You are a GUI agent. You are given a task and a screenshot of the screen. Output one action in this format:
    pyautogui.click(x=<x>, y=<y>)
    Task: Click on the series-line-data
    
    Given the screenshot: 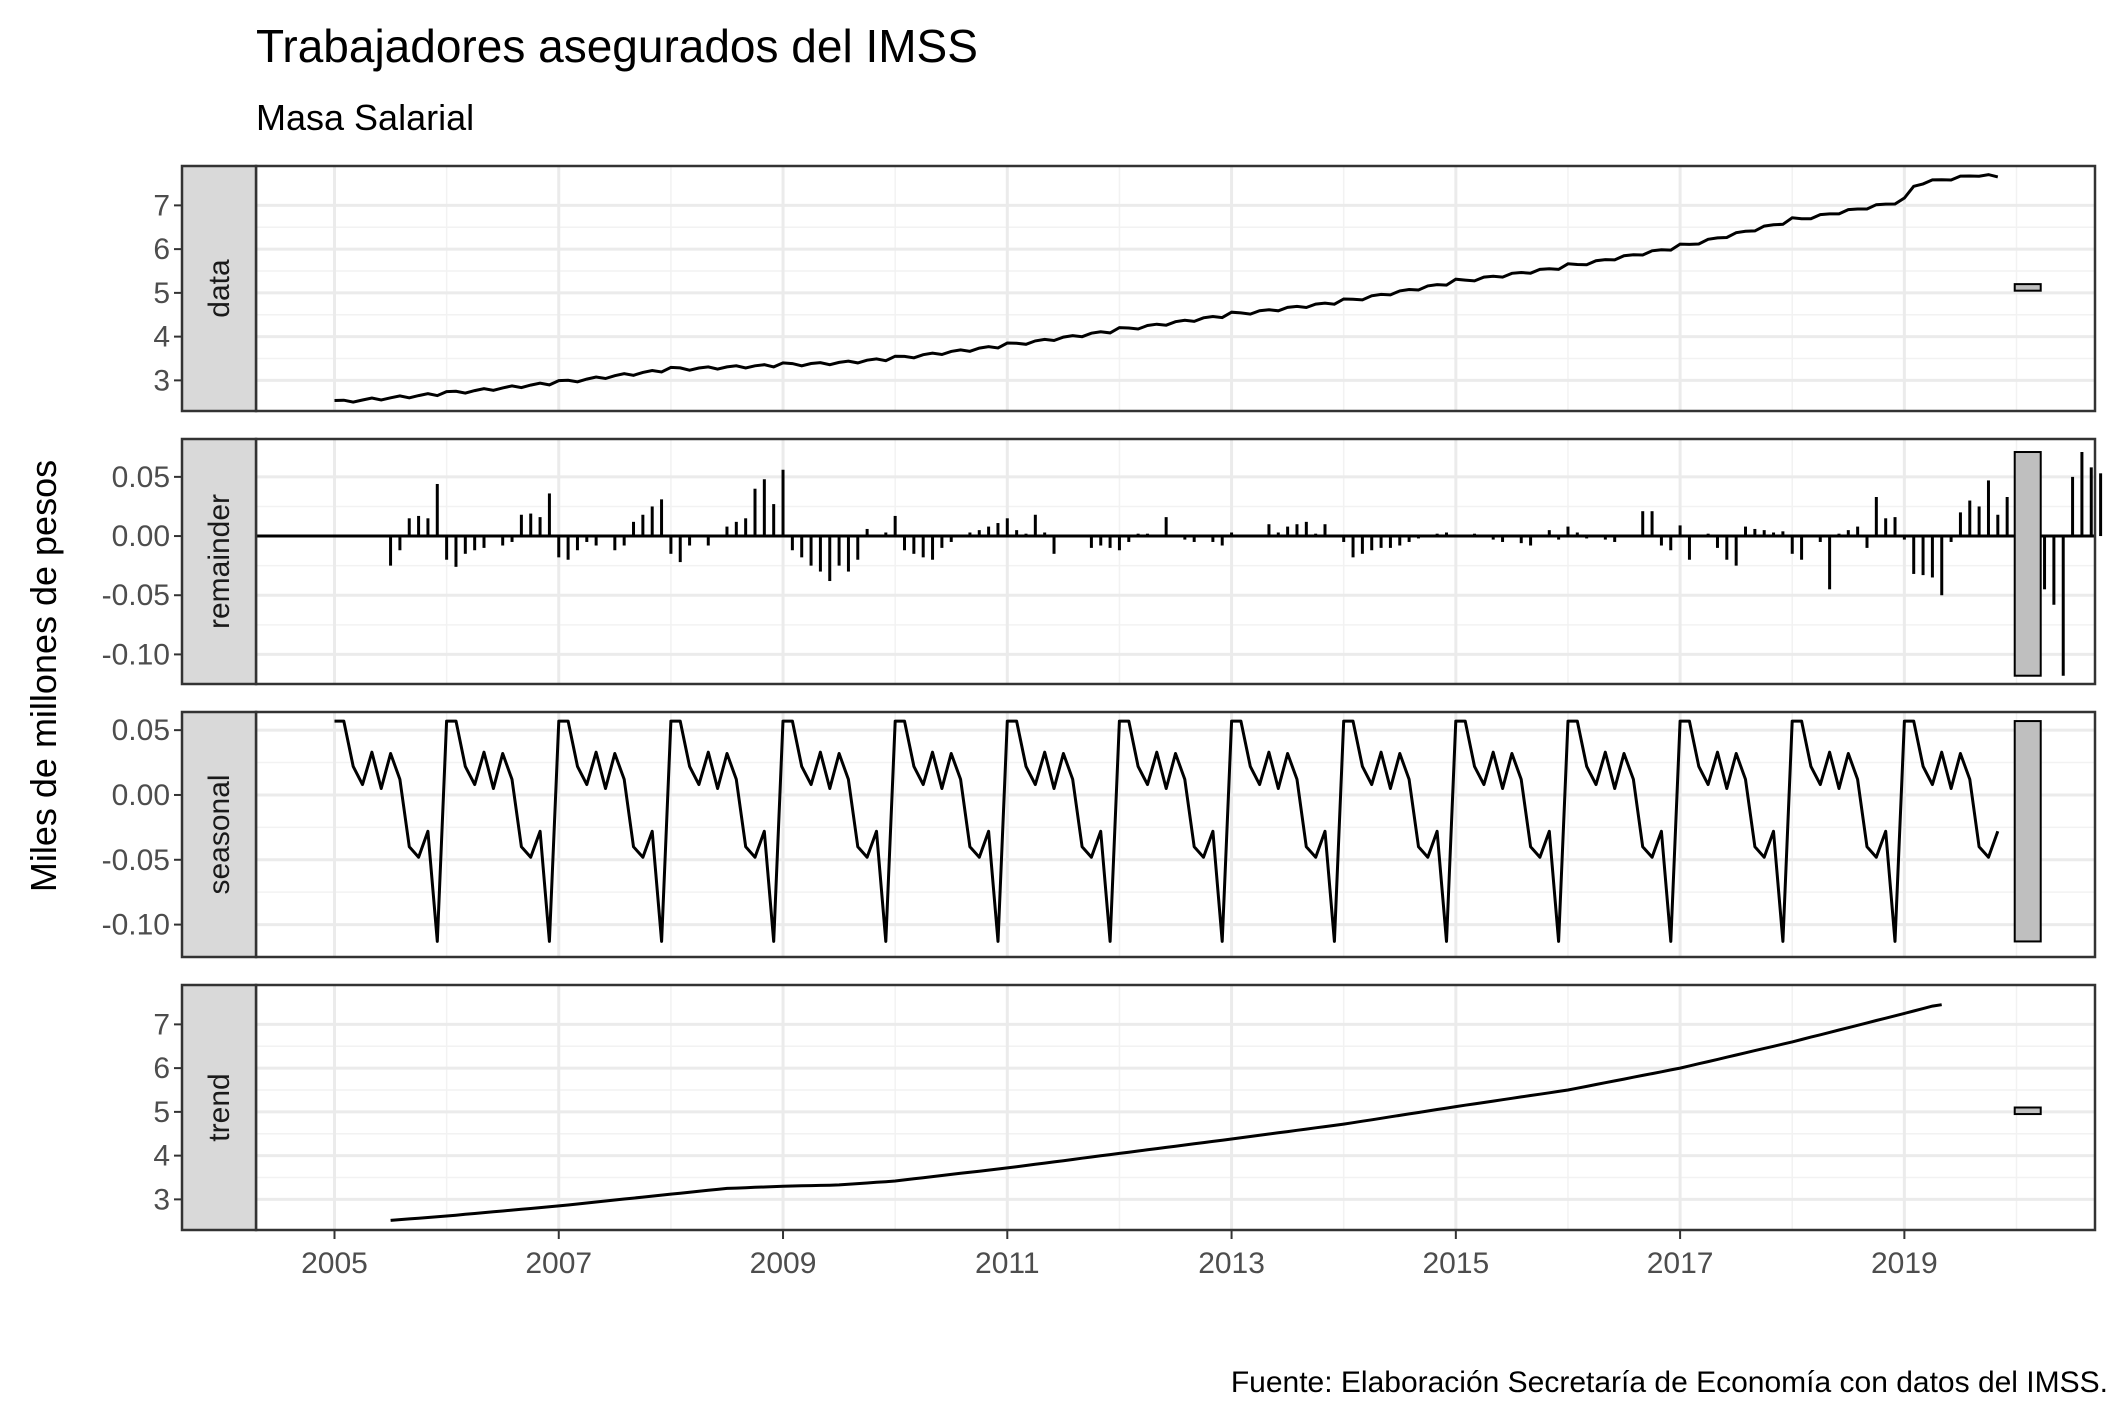 What is the action you would take?
    pyautogui.click(x=1166, y=288)
    